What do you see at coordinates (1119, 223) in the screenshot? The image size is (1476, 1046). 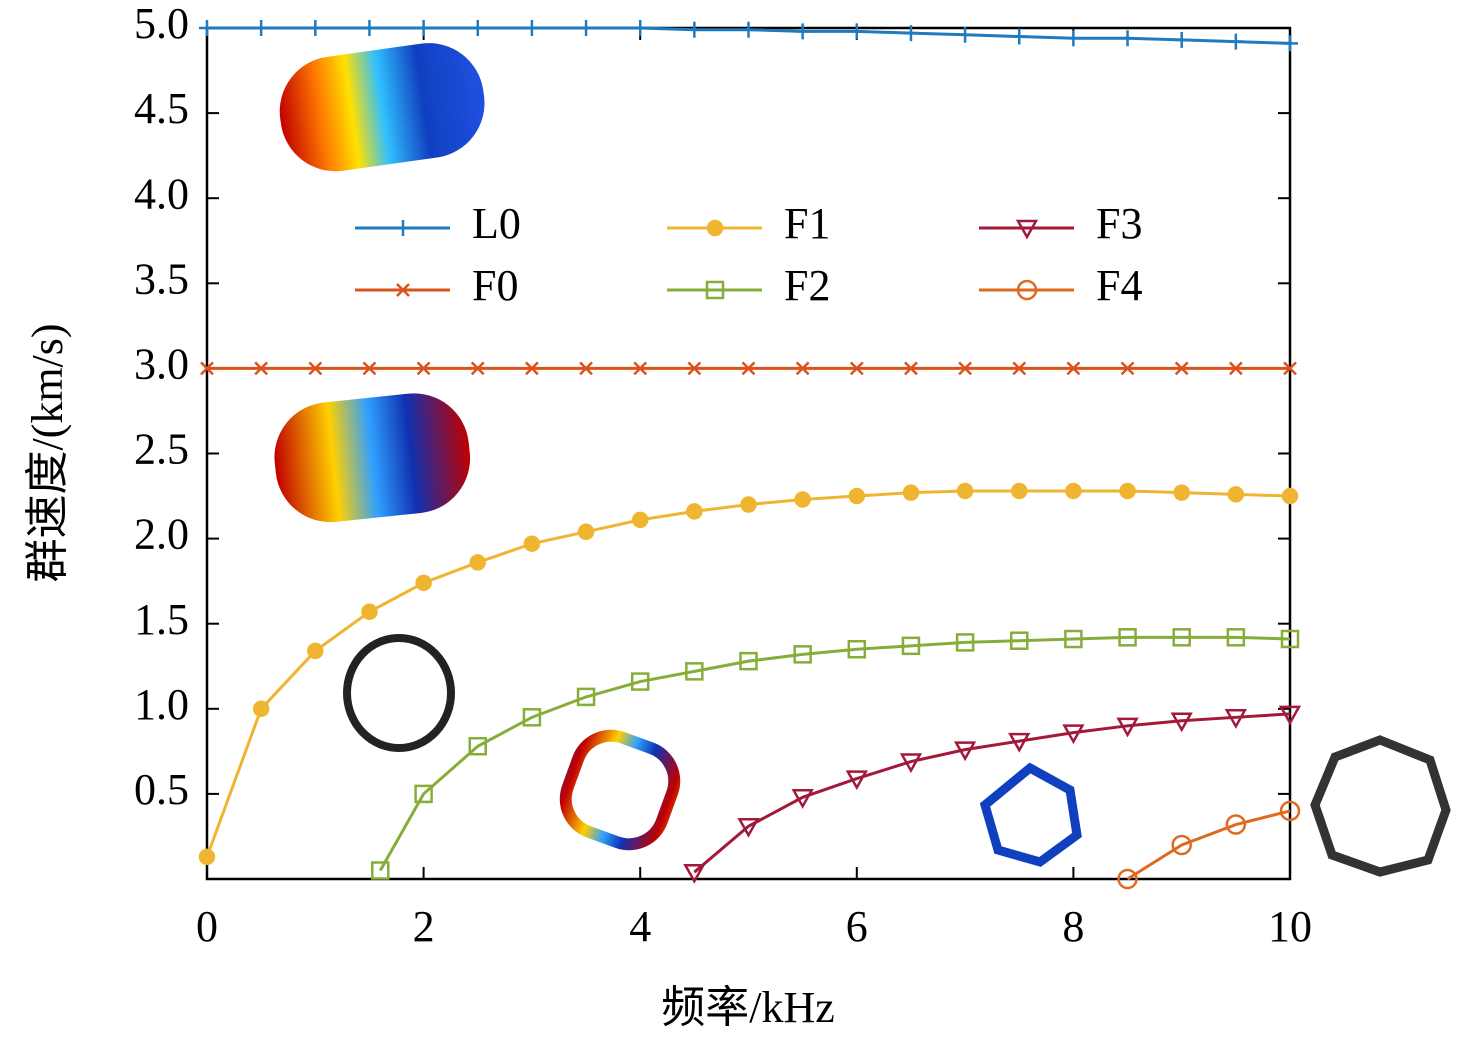 I see `legend-label: F3` at bounding box center [1119, 223].